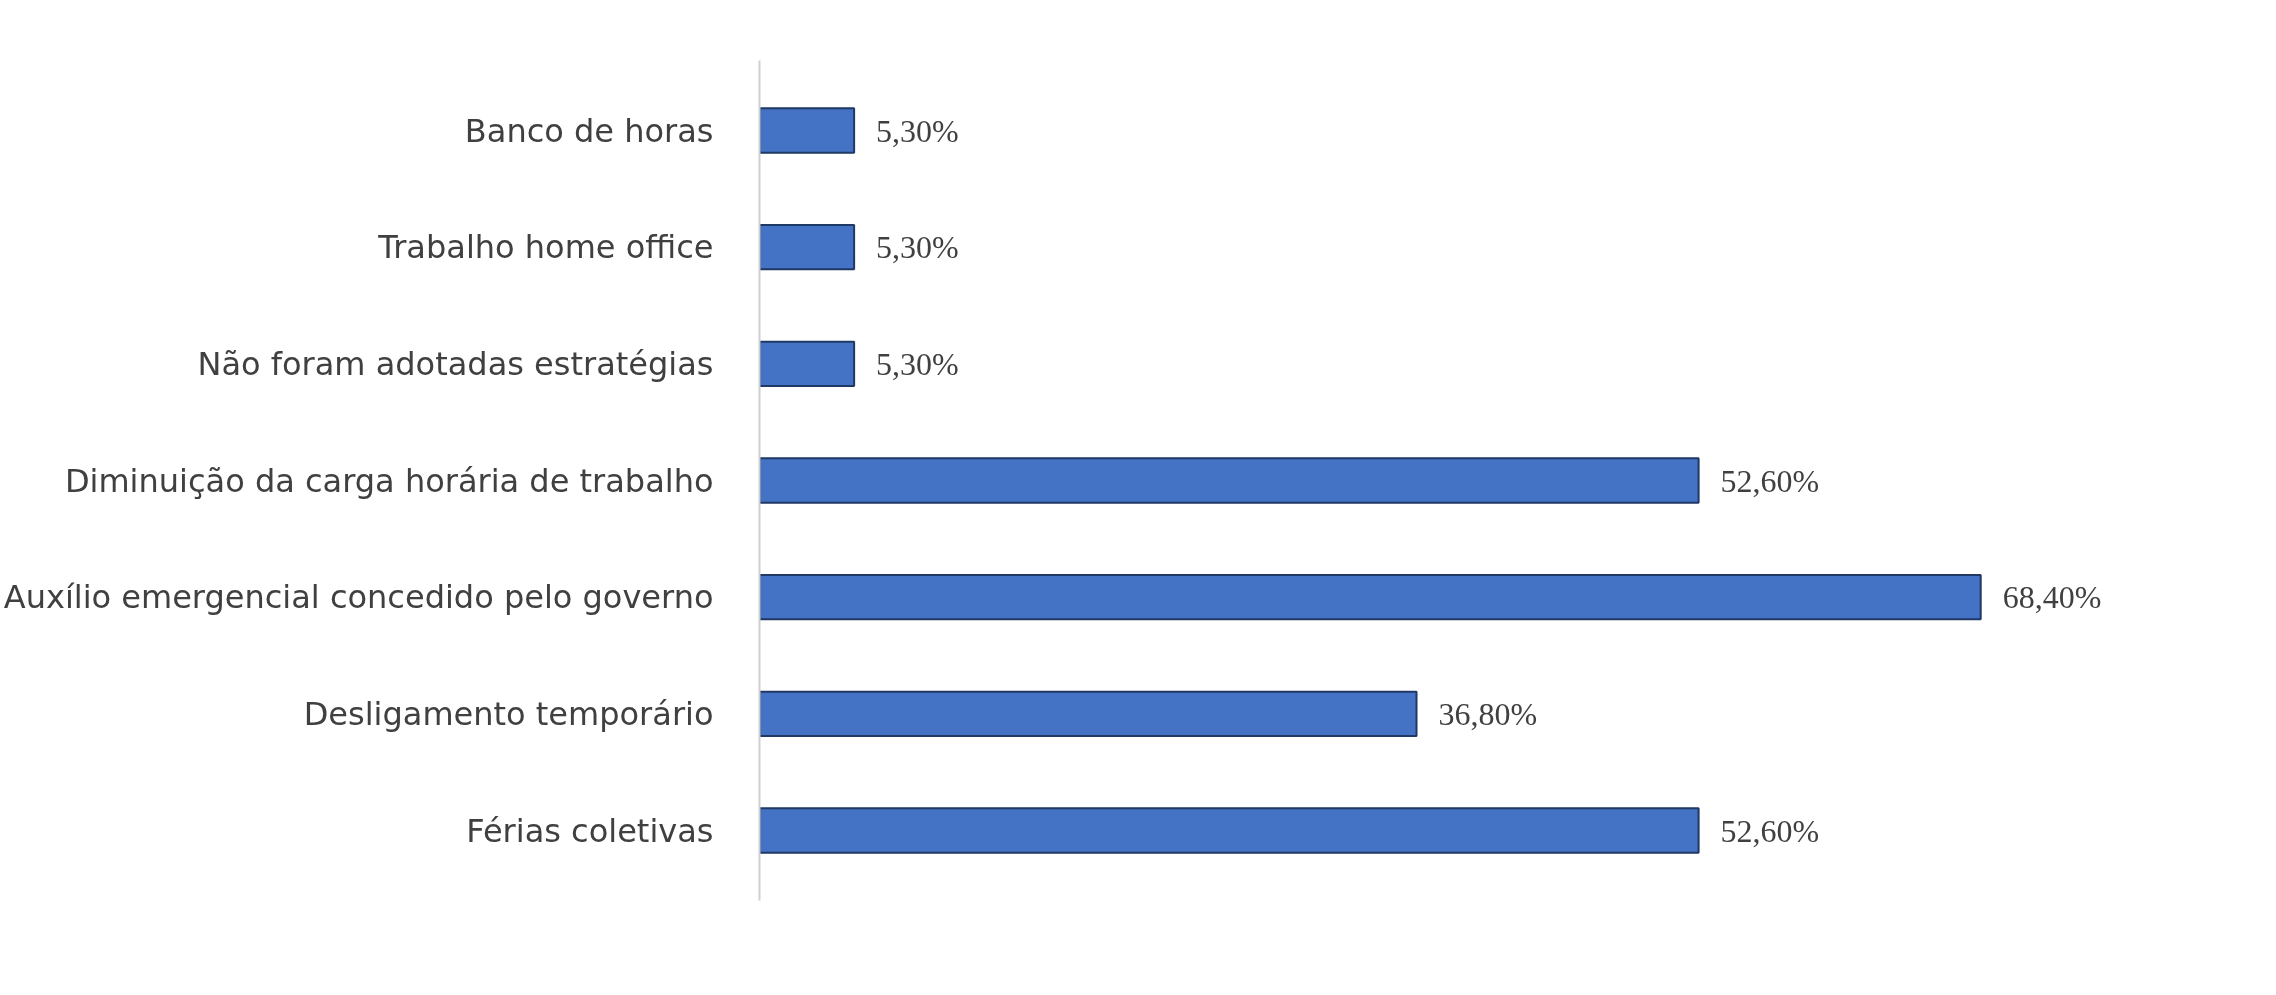  What do you see at coordinates (389, 480) in the screenshot?
I see `y-tick-label: Diminuição da carga horária de trabalho` at bounding box center [389, 480].